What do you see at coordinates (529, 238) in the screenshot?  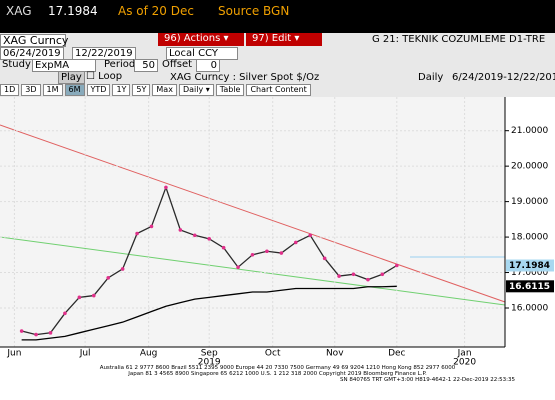 I see `y-tick-label: 18.0000` at bounding box center [529, 238].